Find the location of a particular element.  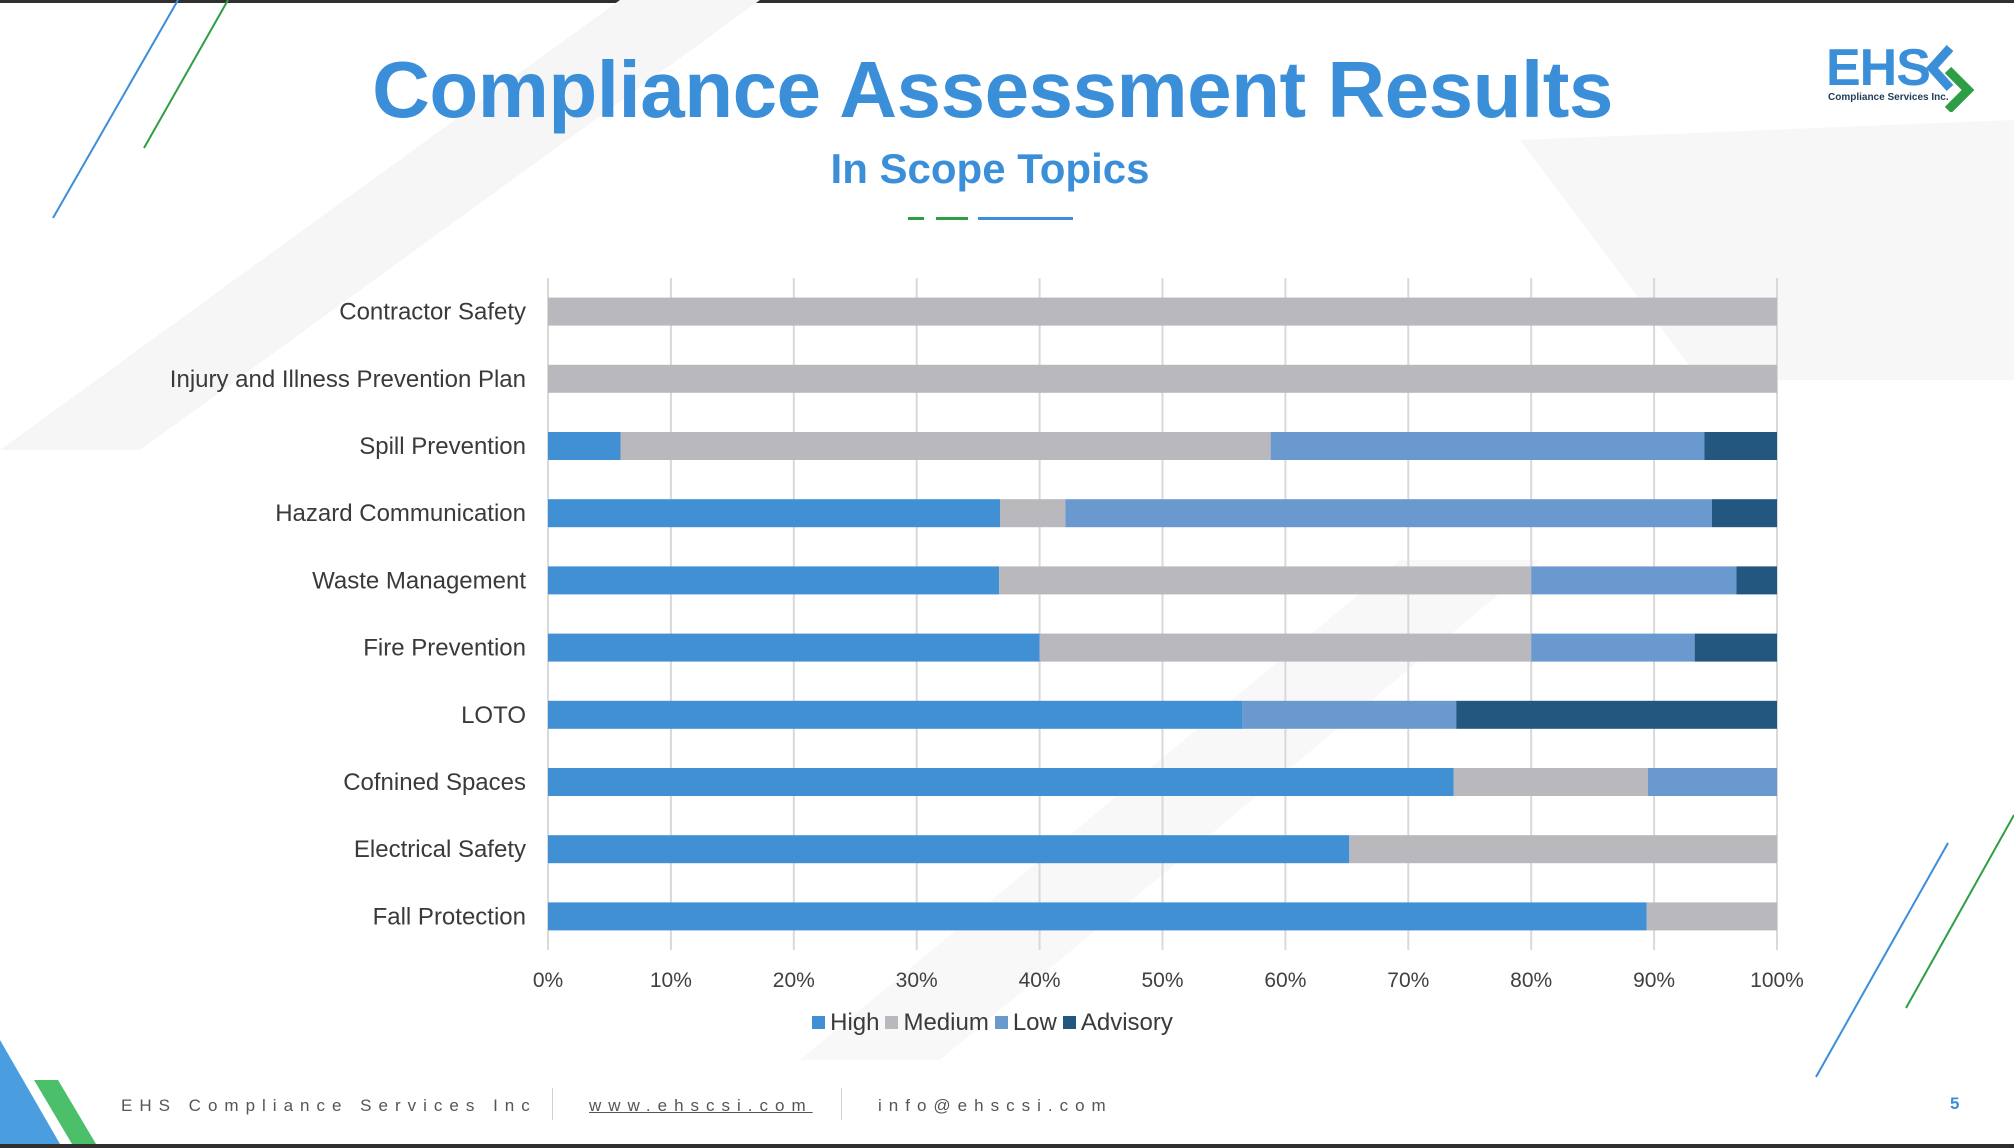

top-border is located at coordinates (1007, 1).